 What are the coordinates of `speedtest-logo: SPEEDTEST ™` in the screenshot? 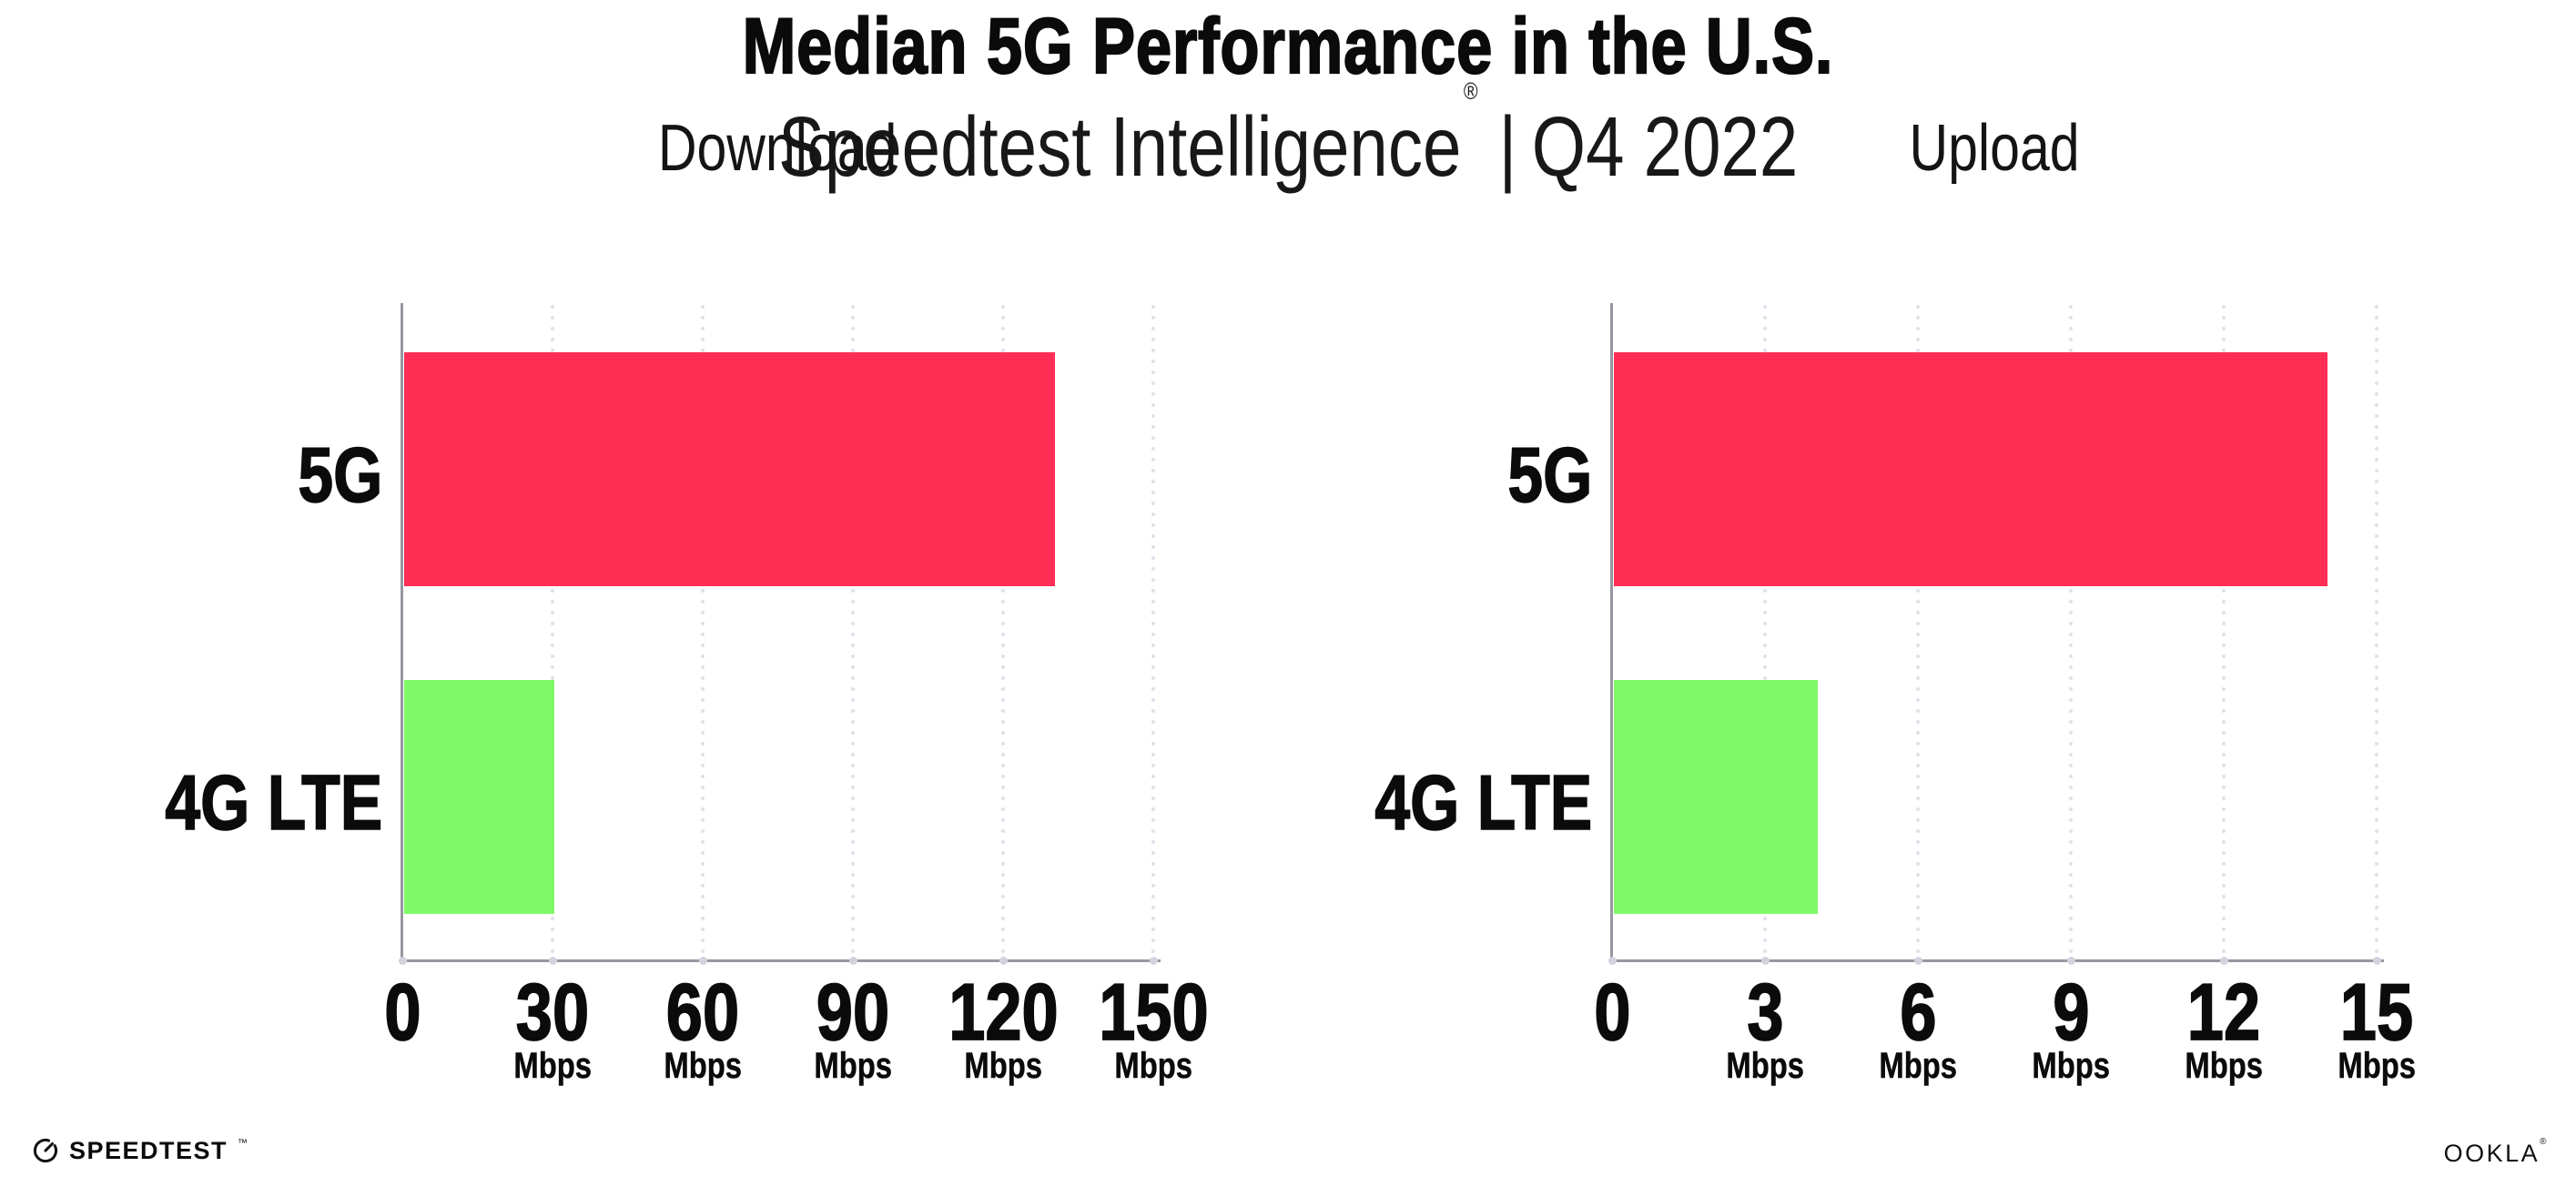 It's located at (139, 1150).